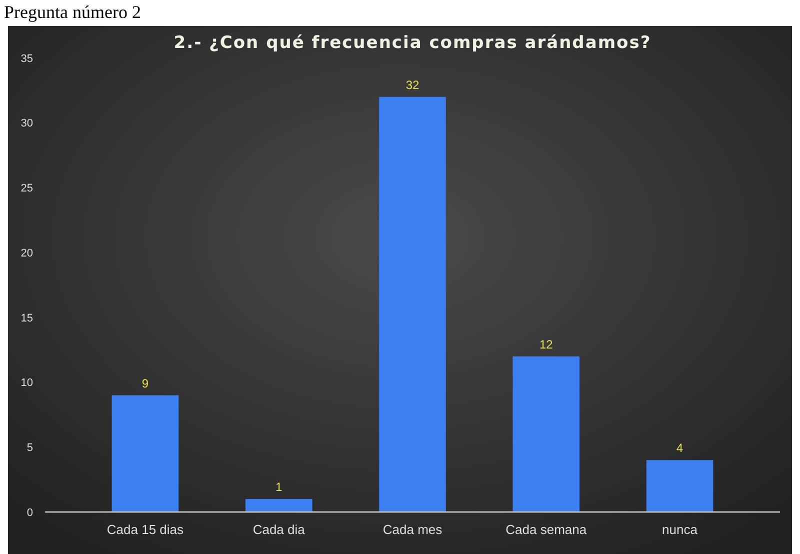 The image size is (800, 554). I want to click on data-label: 9, so click(145, 383).